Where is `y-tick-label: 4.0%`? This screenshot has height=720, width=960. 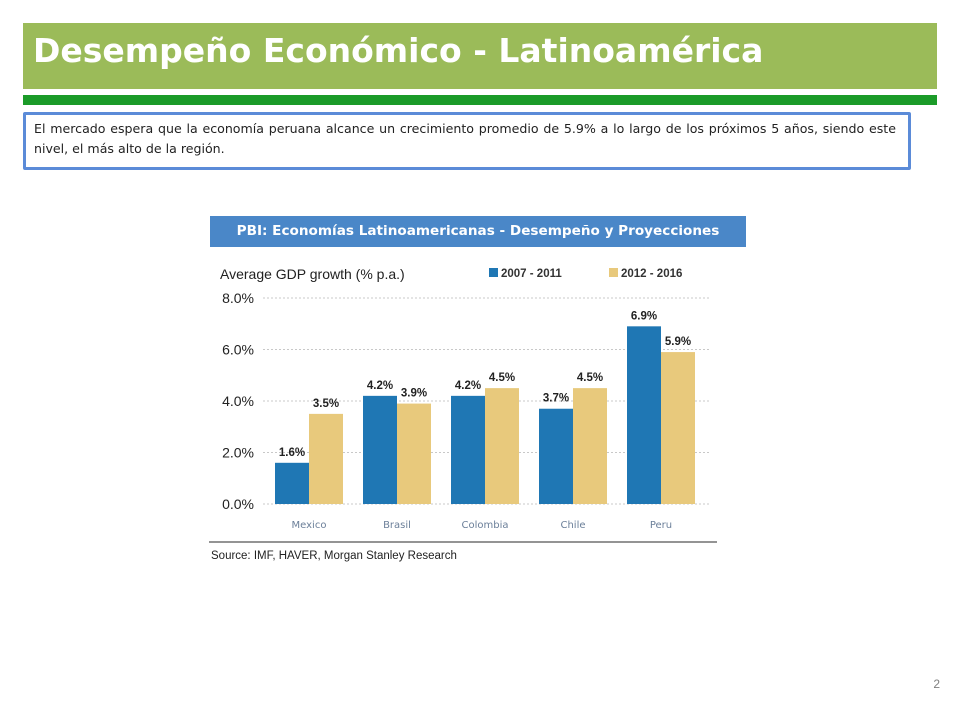 y-tick-label: 4.0% is located at coordinates (238, 401).